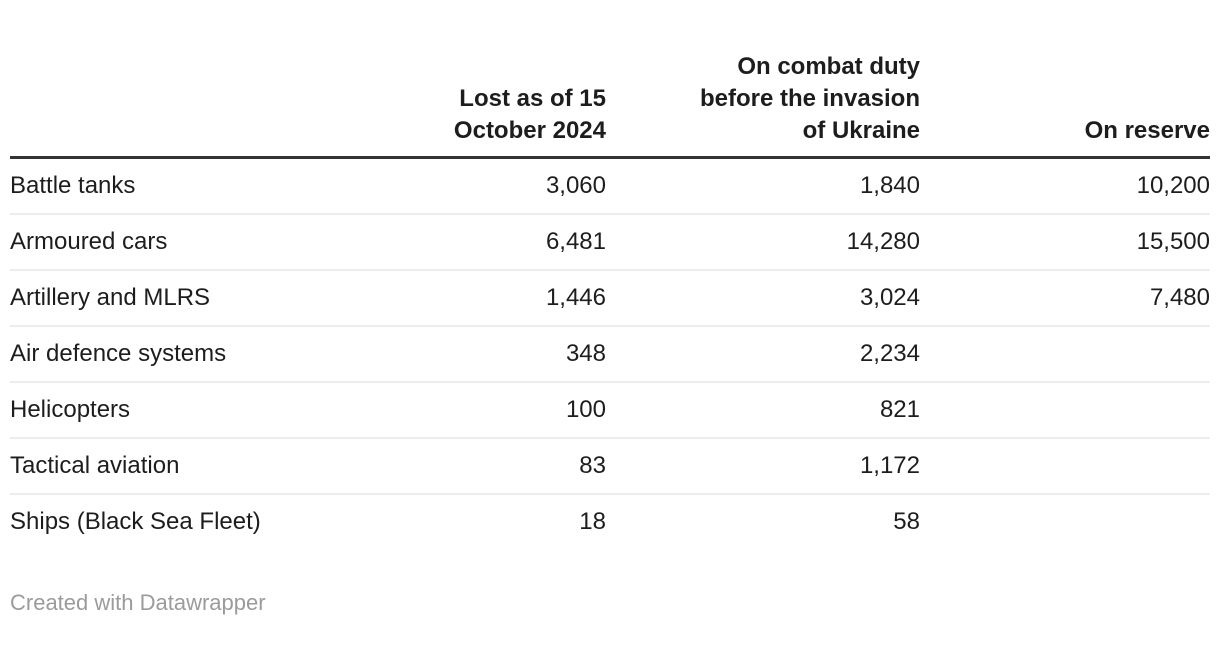 Image resolution: width=1220 pixels, height=646 pixels. I want to click on cell-lost: 3,060, so click(438, 186).